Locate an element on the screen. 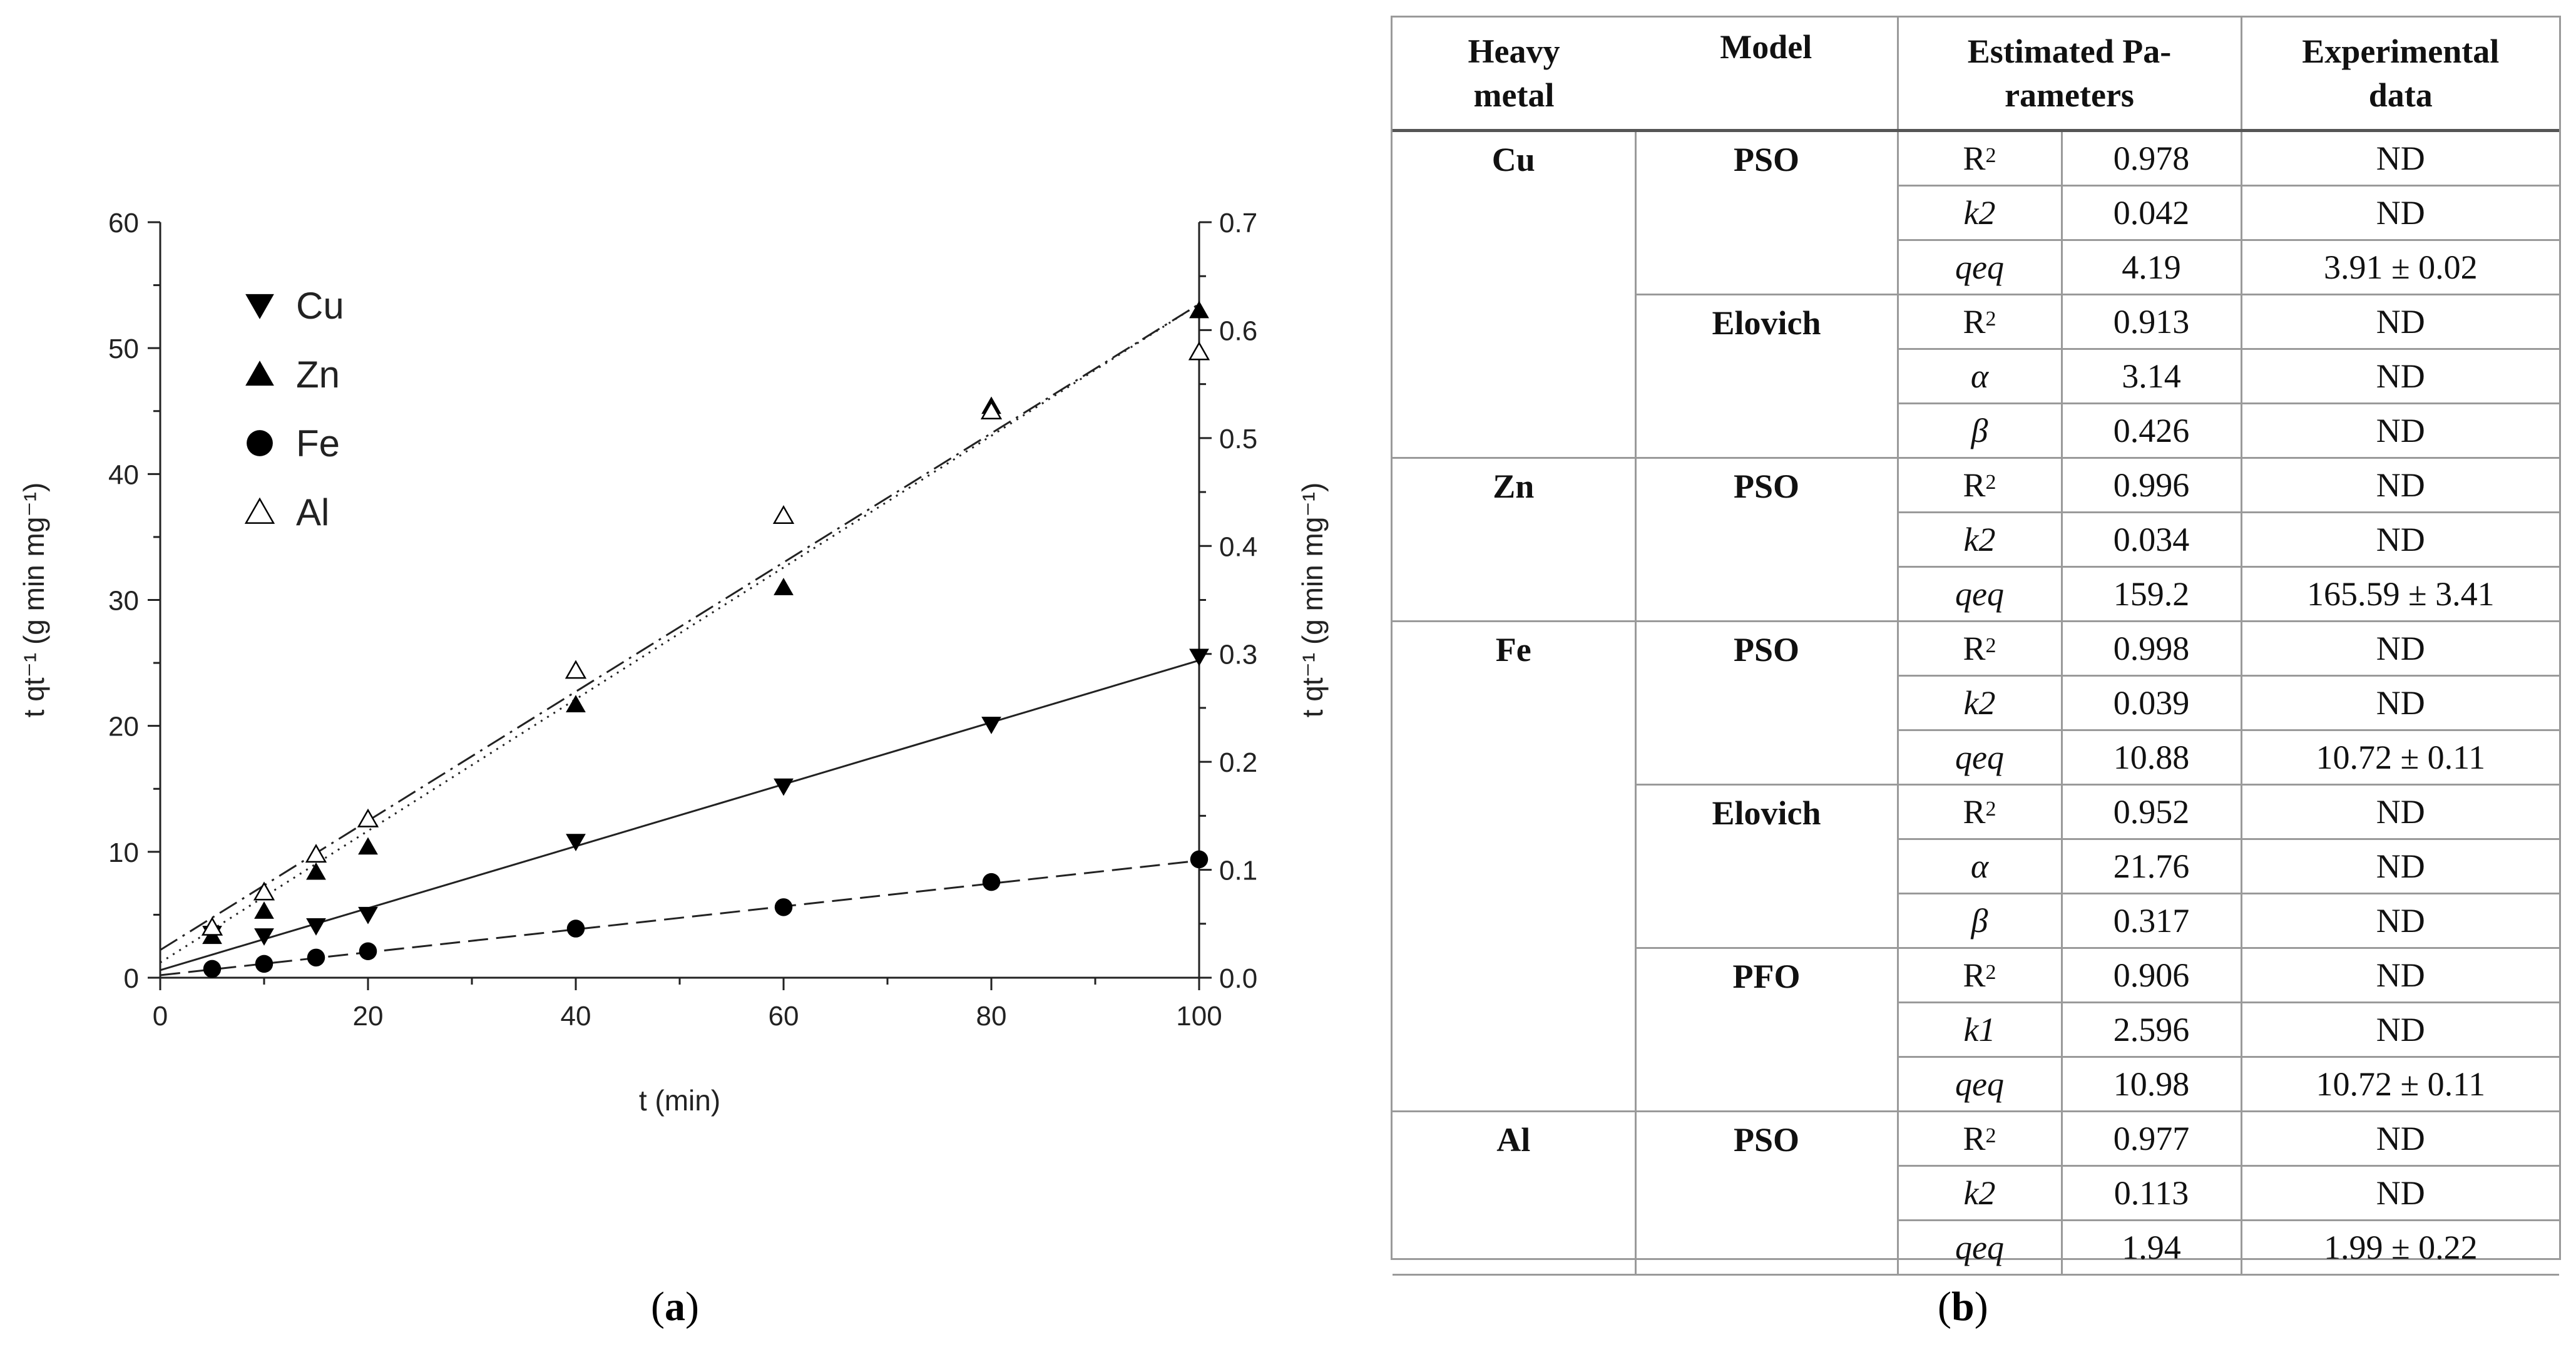  y-right-tick-label: 0.6 is located at coordinates (1238, 330).